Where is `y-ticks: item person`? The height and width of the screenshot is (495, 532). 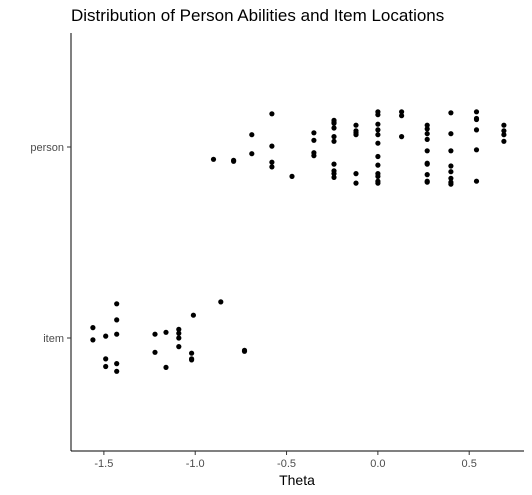 y-ticks: item person is located at coordinates (50, 243).